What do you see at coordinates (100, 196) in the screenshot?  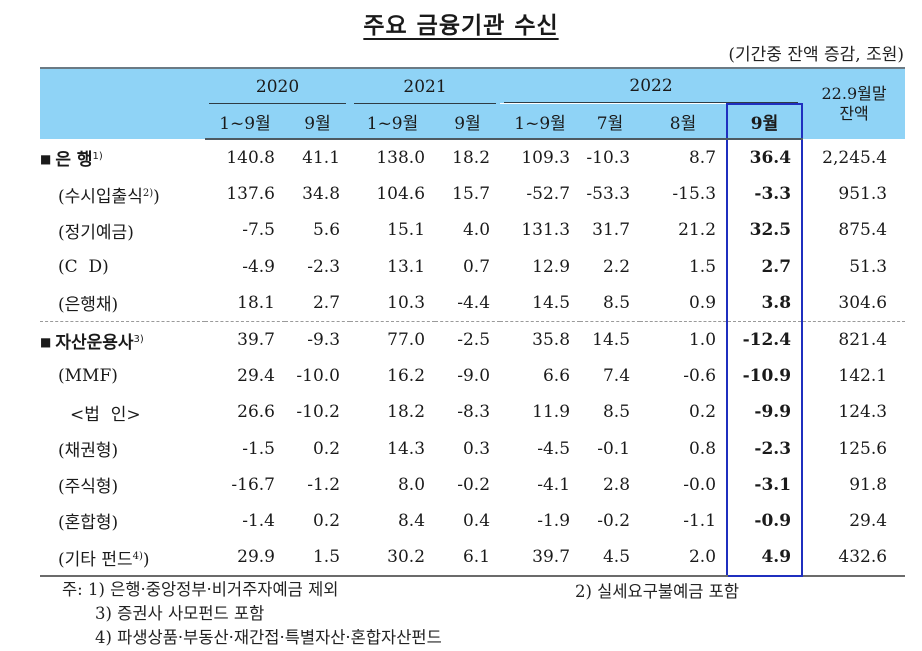 I see `row-label-text: (수시입출식` at bounding box center [100, 196].